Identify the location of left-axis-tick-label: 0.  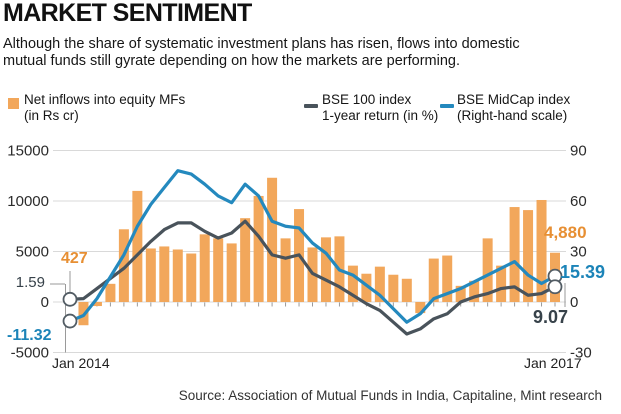
(45, 302).